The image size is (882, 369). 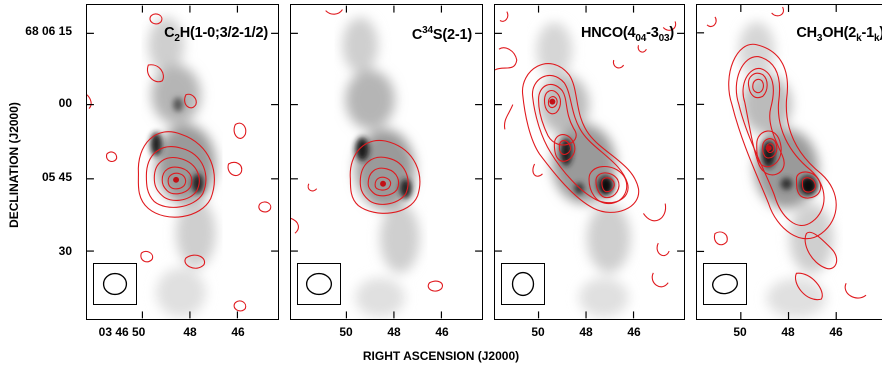 What do you see at coordinates (65, 103) in the screenshot?
I see `y-tick-label: 00` at bounding box center [65, 103].